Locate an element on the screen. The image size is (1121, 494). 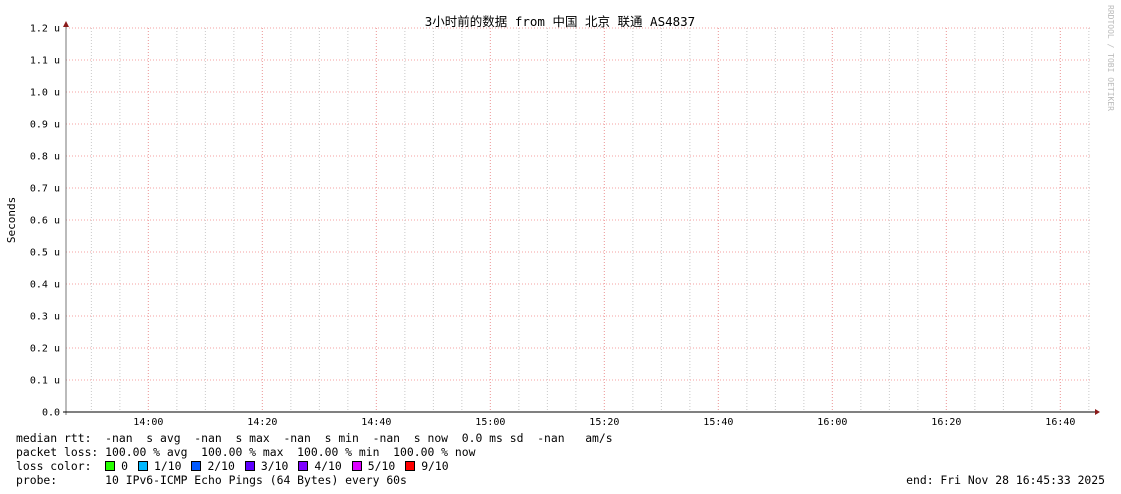
loss-color-text: 2/10 is located at coordinates (221, 466).